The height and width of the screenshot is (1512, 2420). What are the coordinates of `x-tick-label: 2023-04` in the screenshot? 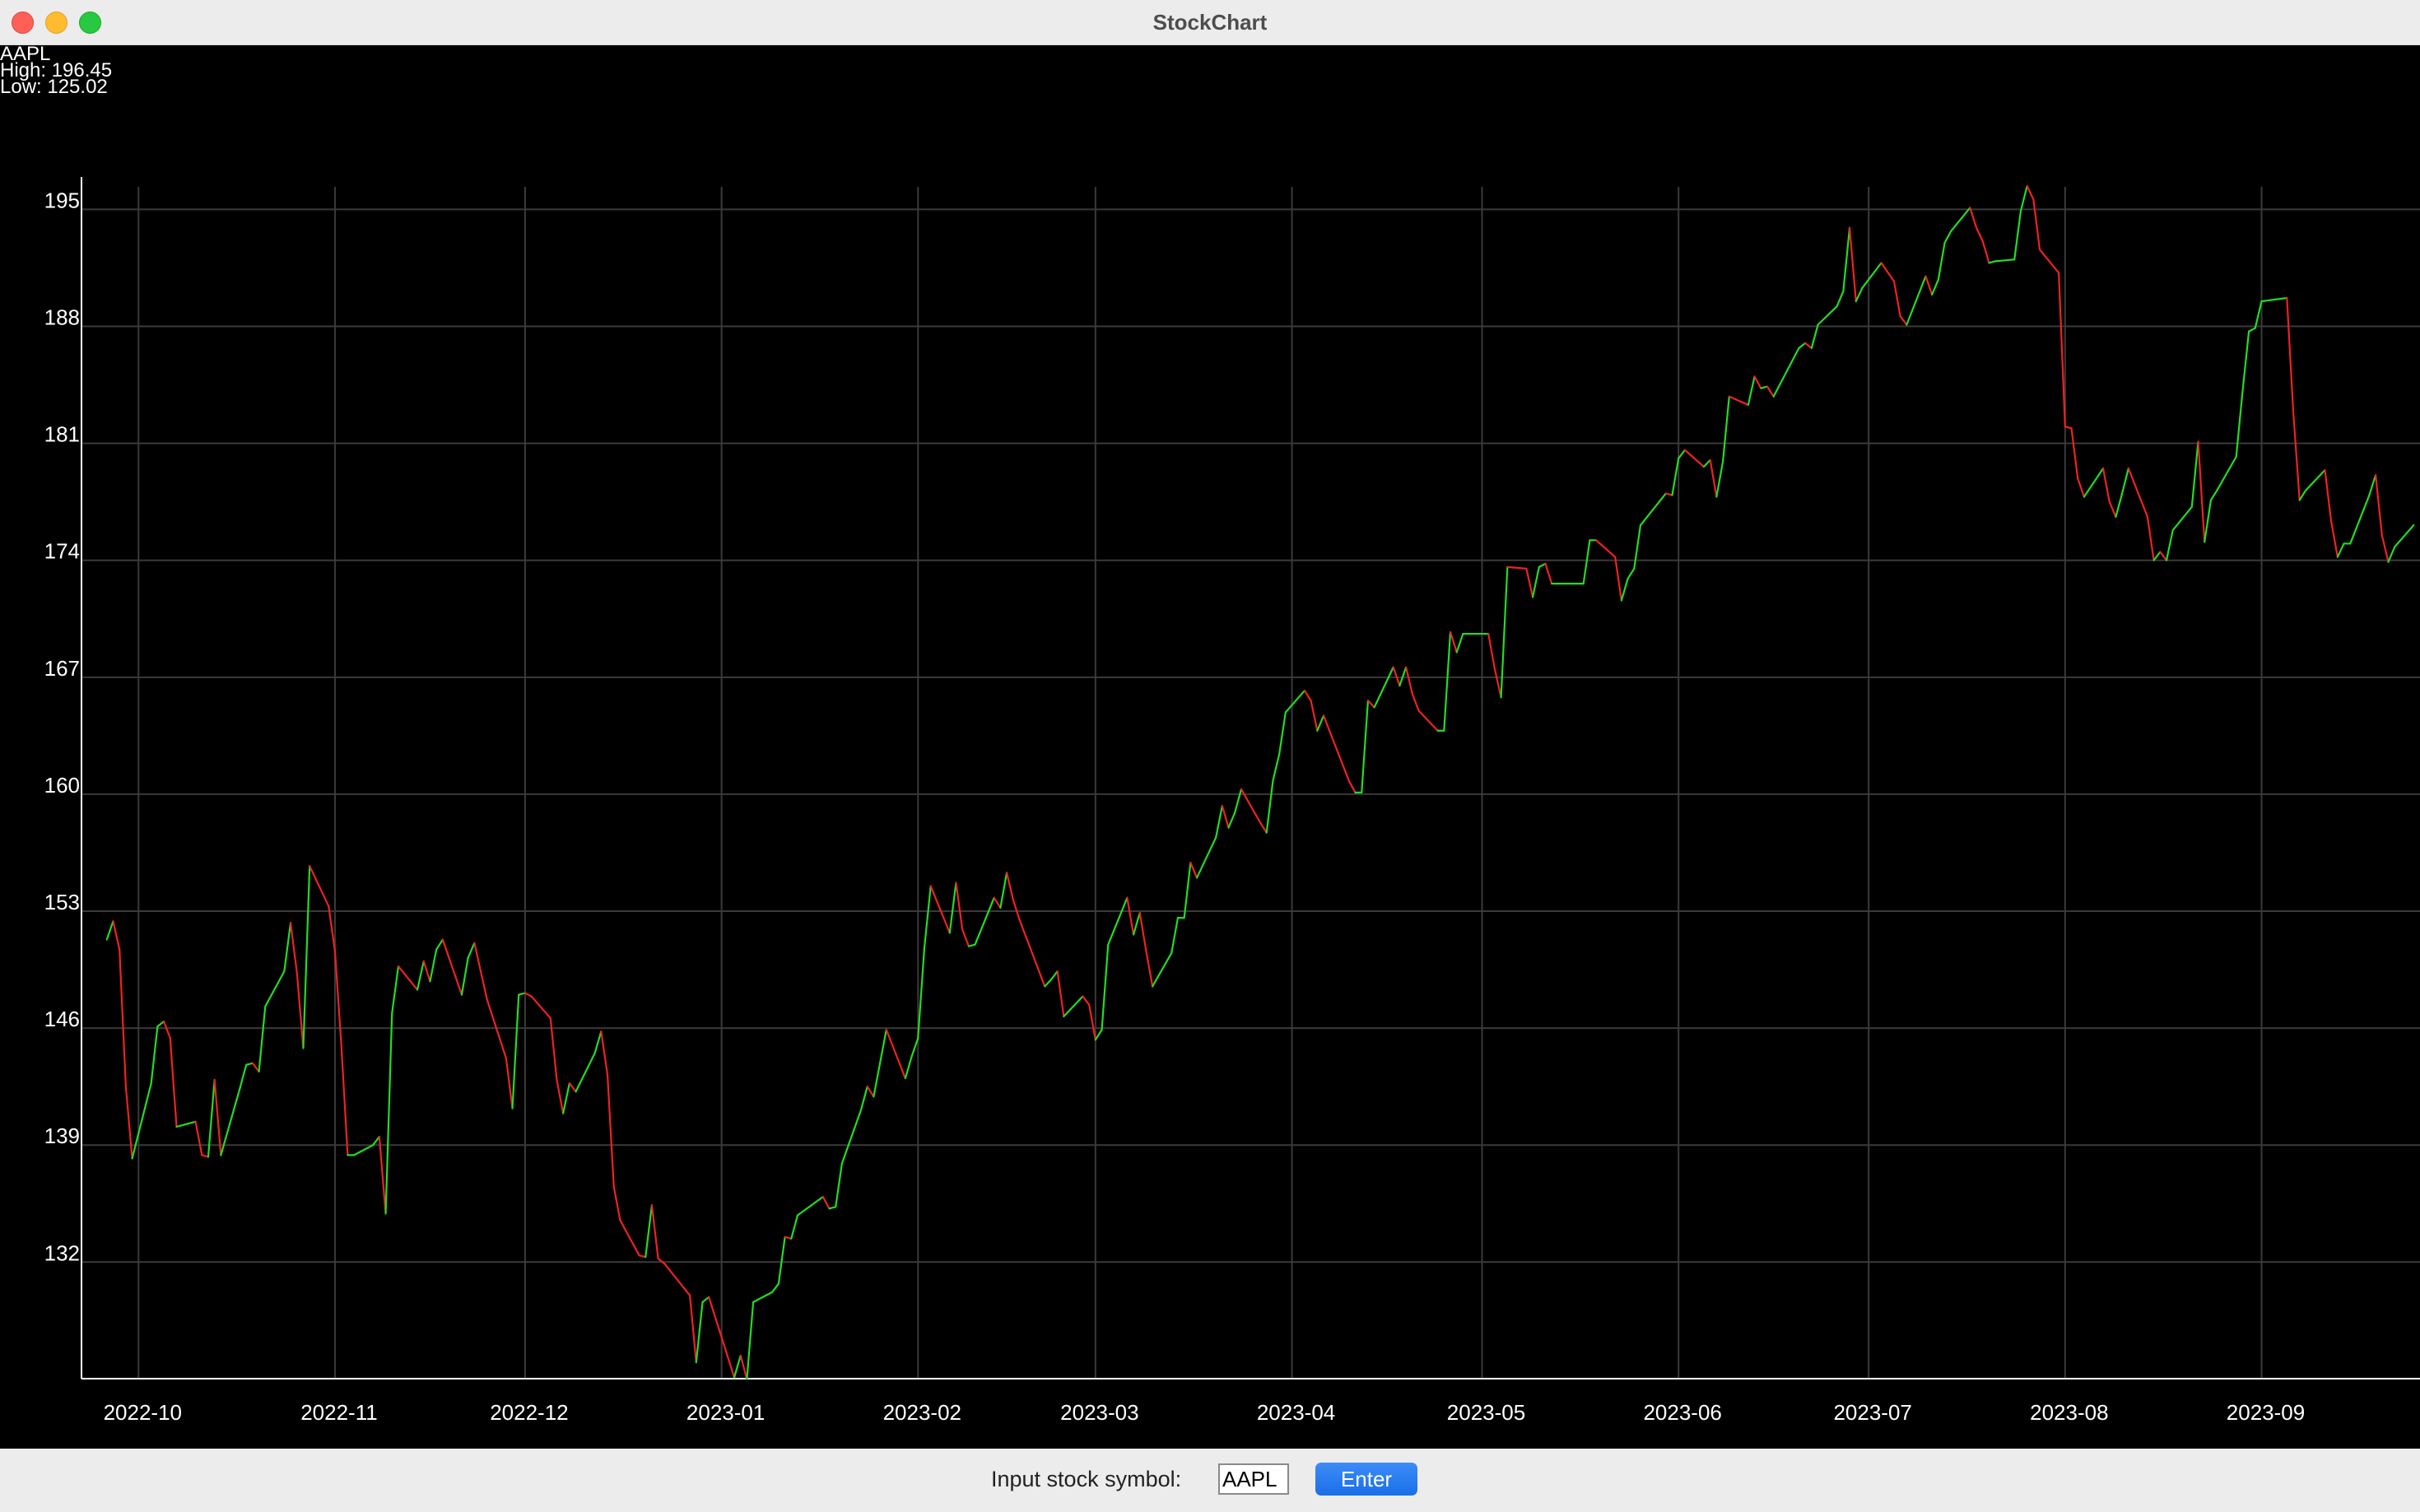 It's located at (1296, 1413).